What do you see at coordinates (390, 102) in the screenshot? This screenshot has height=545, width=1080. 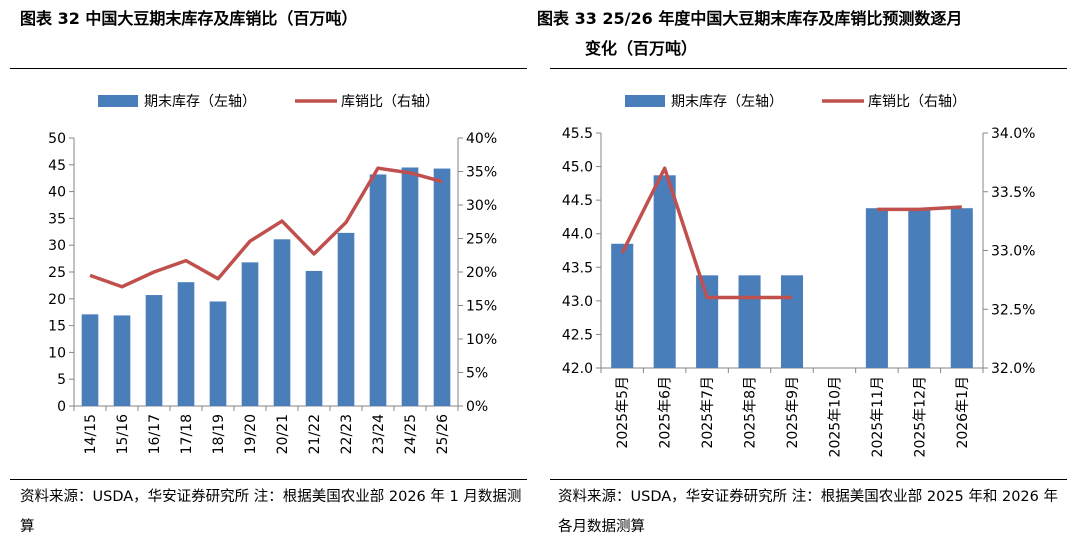 I see `left-chart-legend-line-label: 库销比（右轴）` at bounding box center [390, 102].